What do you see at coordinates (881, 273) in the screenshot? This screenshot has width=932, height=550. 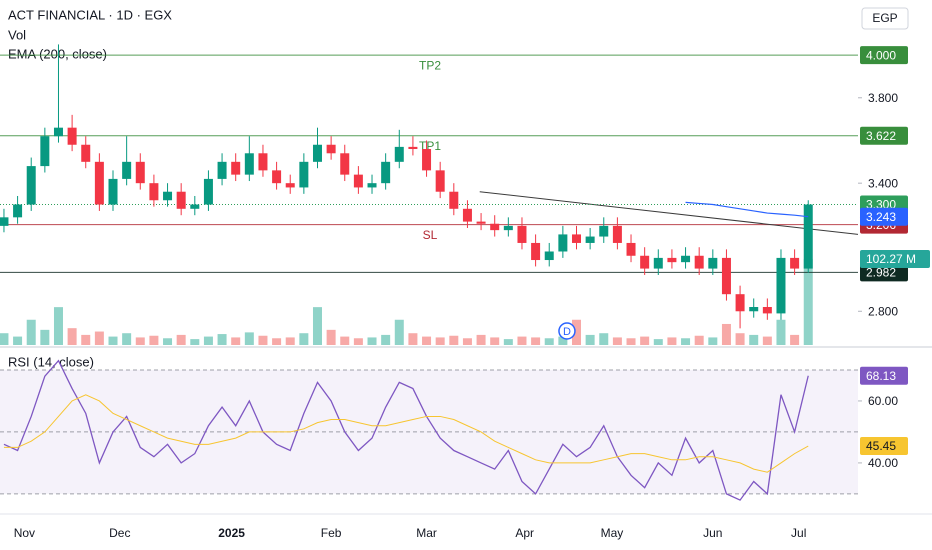 I see `level-label: 2.982` at bounding box center [881, 273].